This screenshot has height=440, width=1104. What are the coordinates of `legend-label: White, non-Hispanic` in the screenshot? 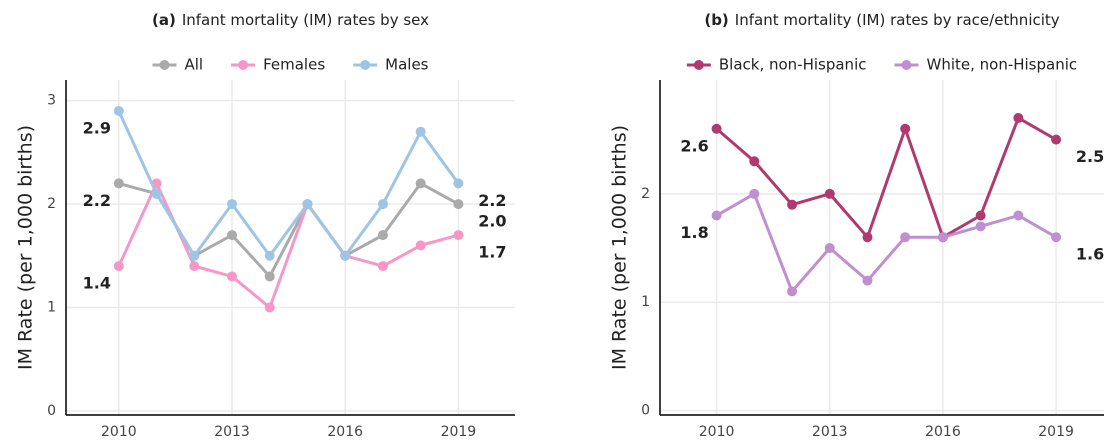 It's located at (1001, 65).